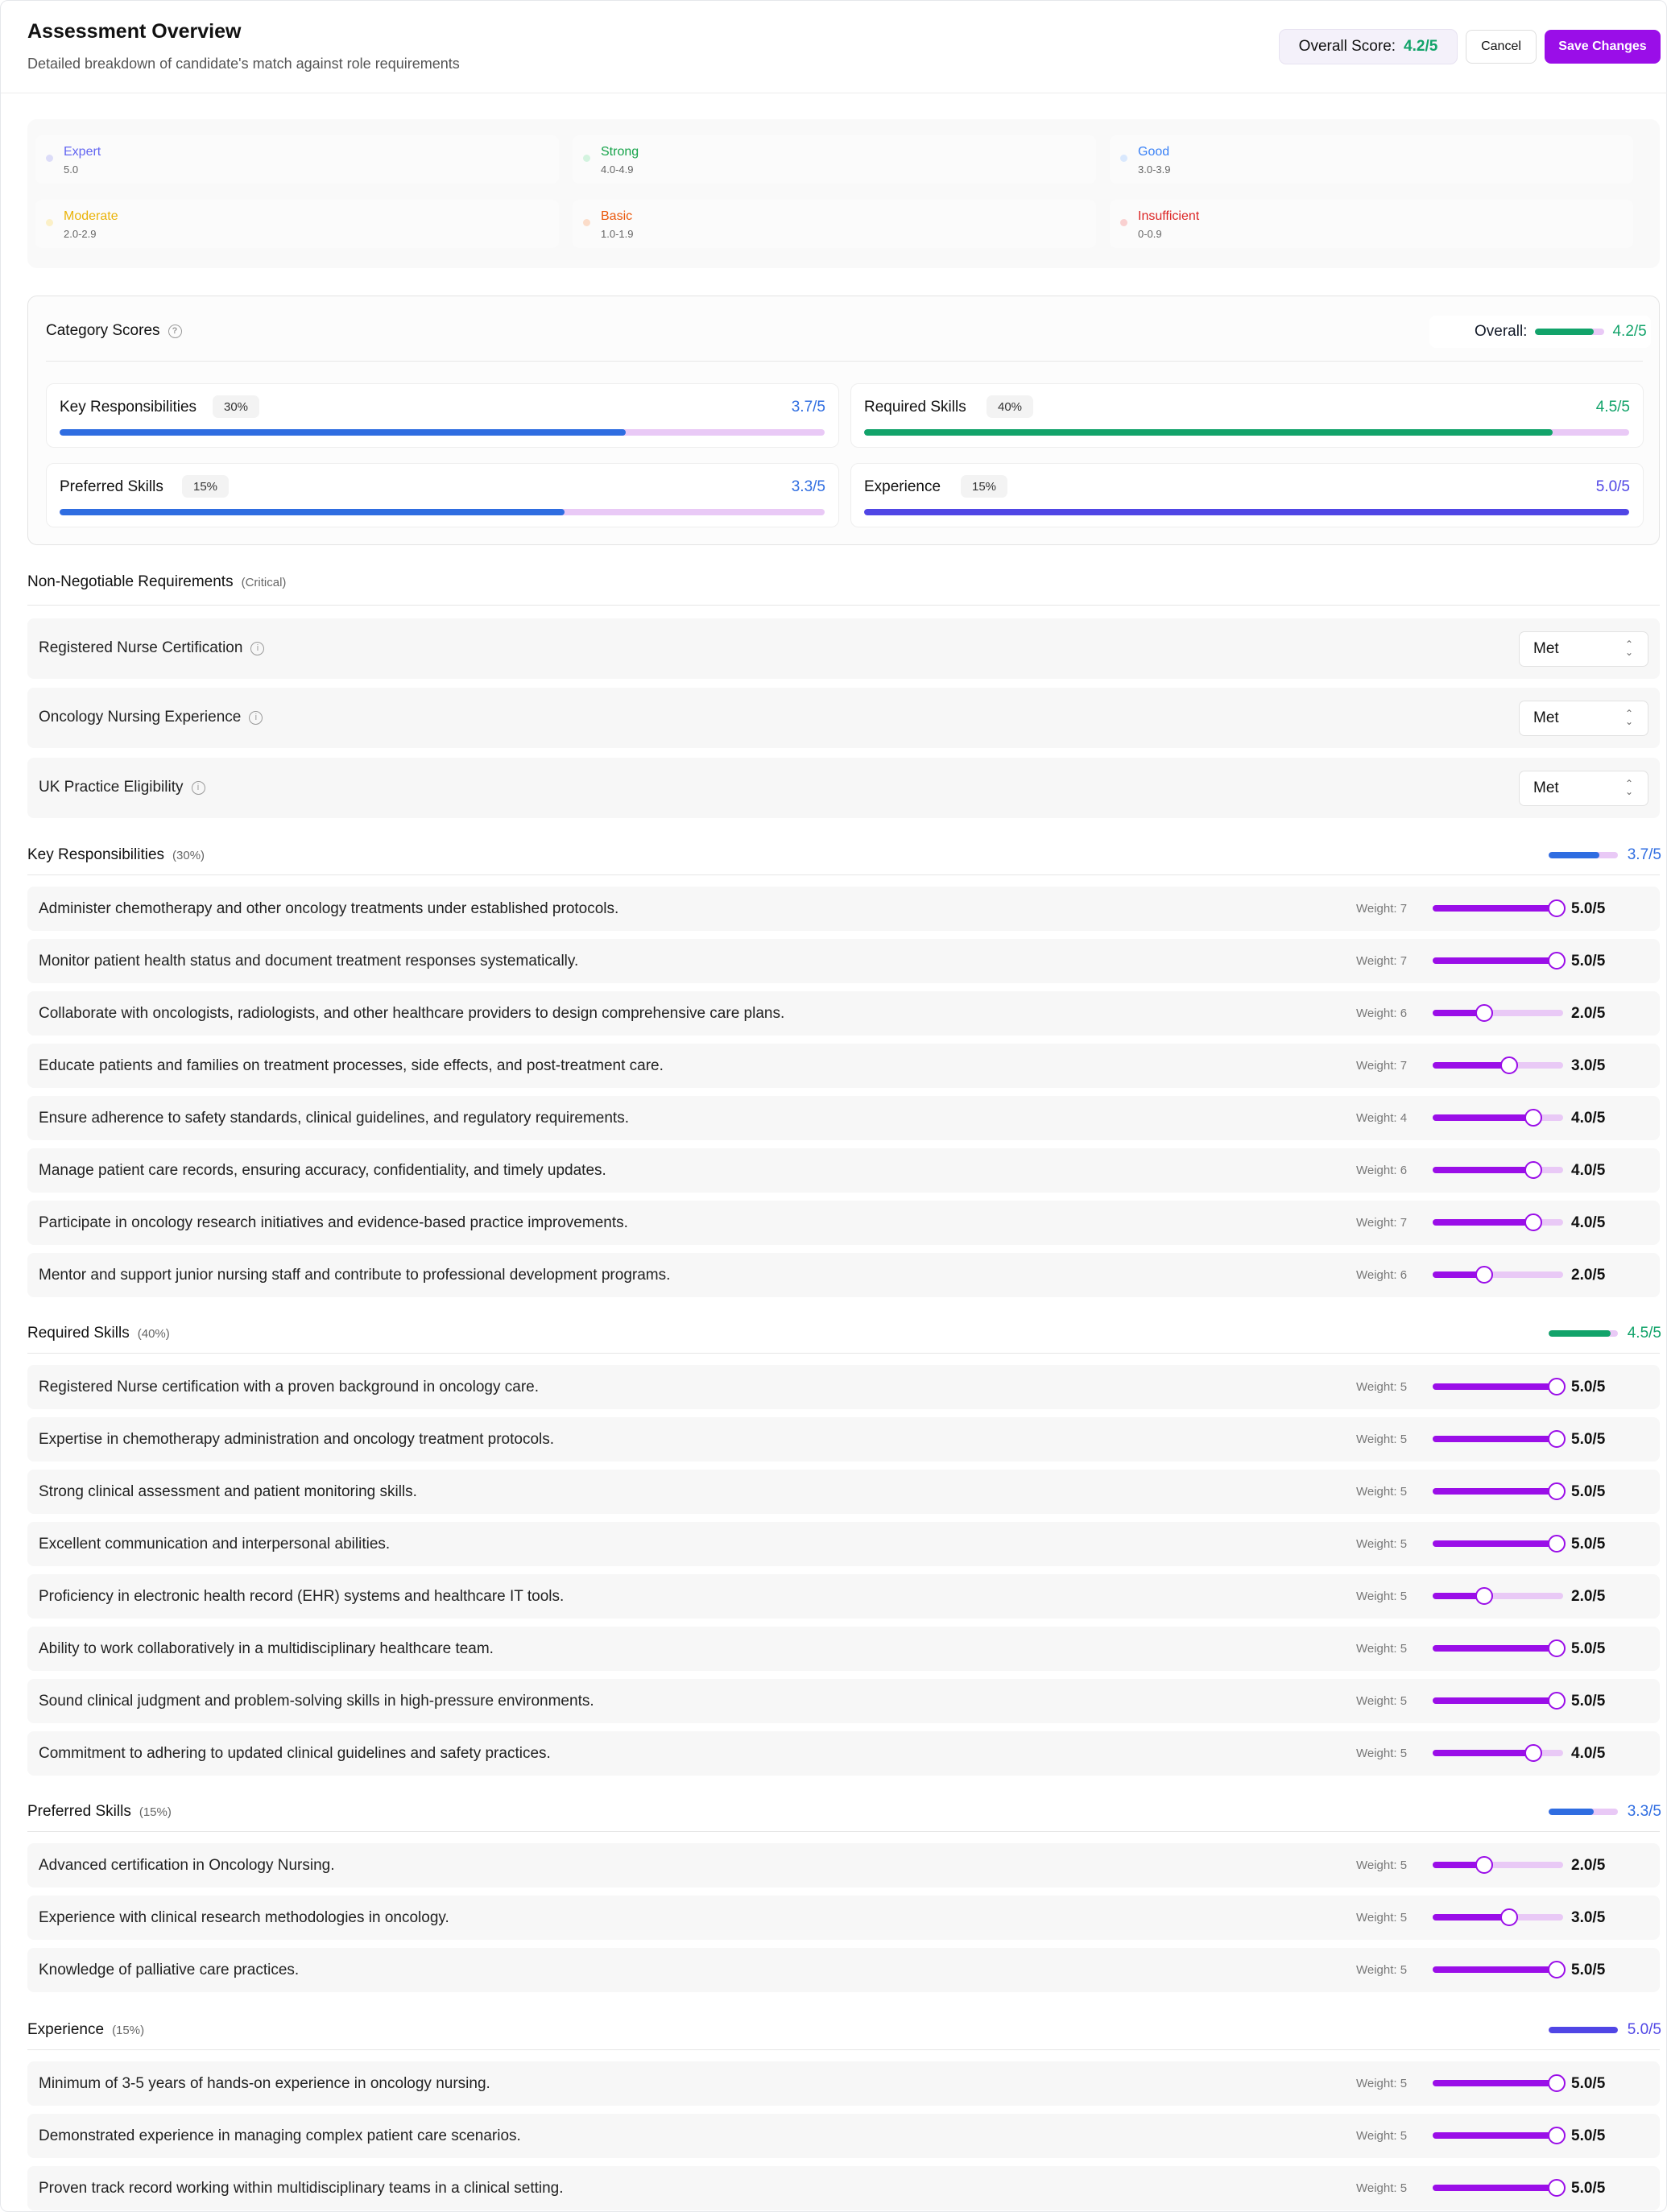  What do you see at coordinates (112, 787) in the screenshot?
I see `requirement-text: UK Practice Eligibility` at bounding box center [112, 787].